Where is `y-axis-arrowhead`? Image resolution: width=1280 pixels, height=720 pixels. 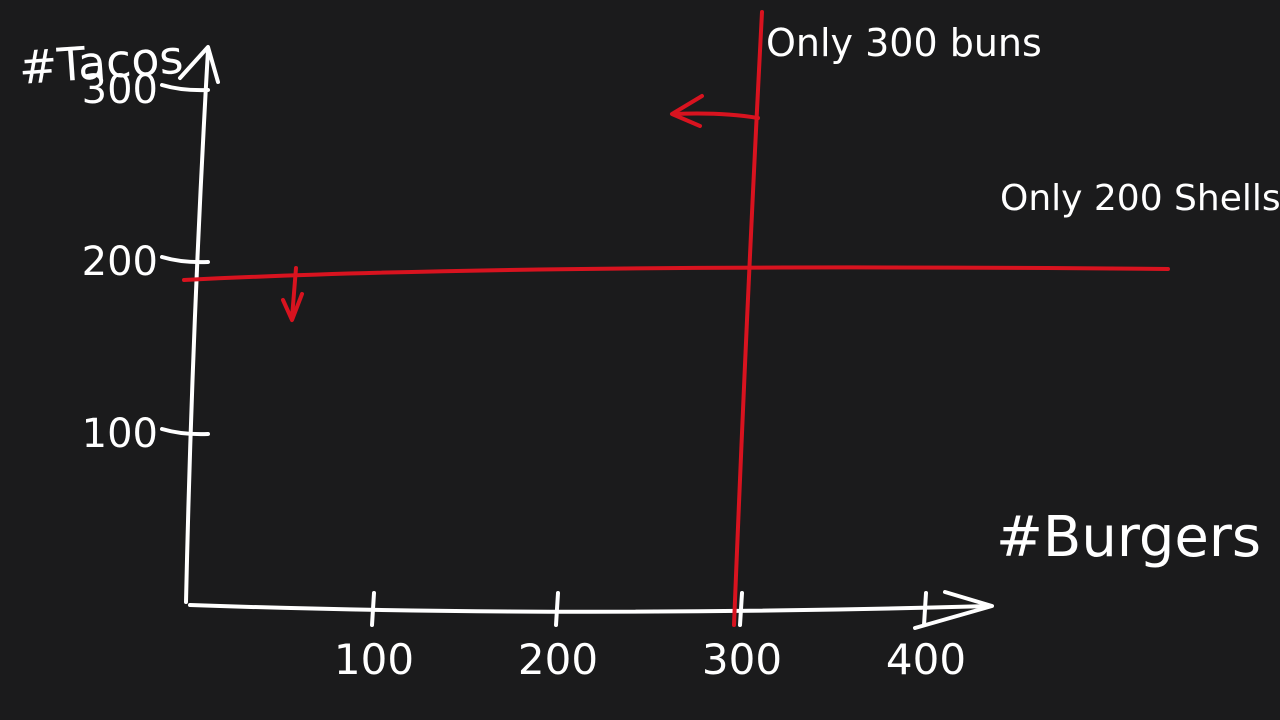 y-axis-arrowhead is located at coordinates (199, 64).